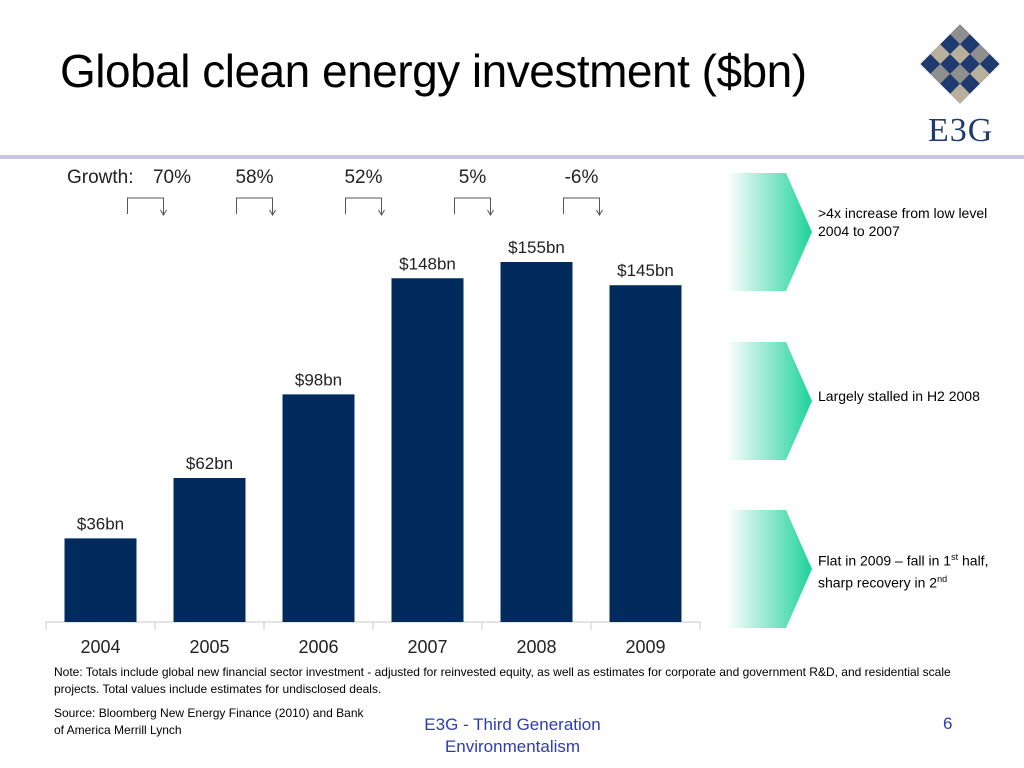 This screenshot has height=768, width=1024. Describe the element at coordinates (254, 177) in the screenshot. I see `growth-value: 58%` at that location.